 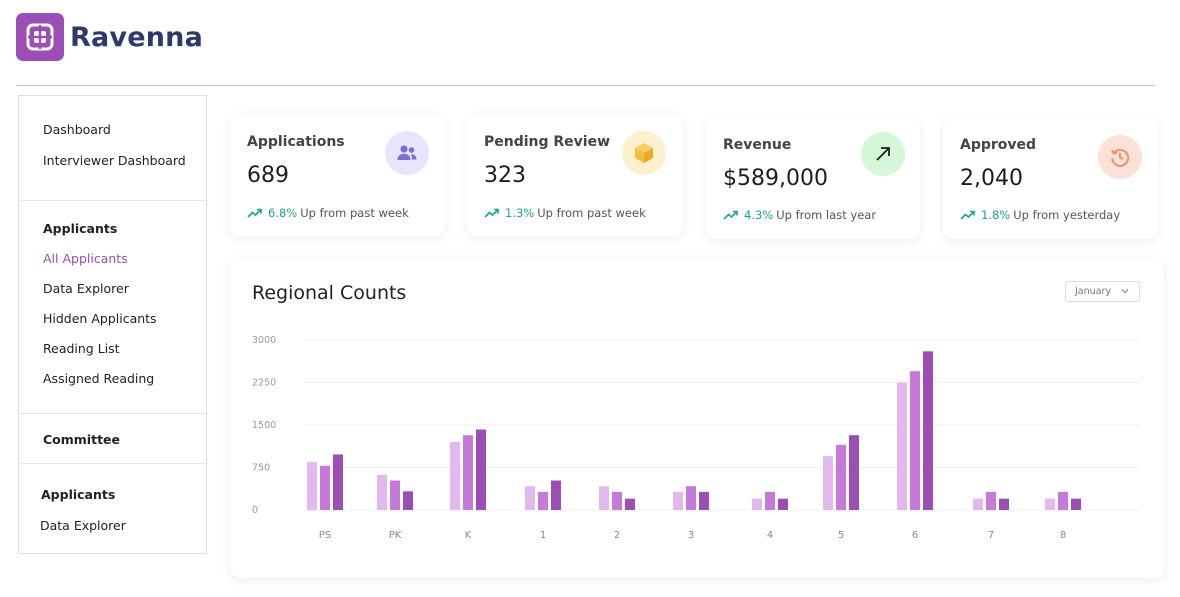 I want to click on stat-value: 323, so click(x=505, y=175).